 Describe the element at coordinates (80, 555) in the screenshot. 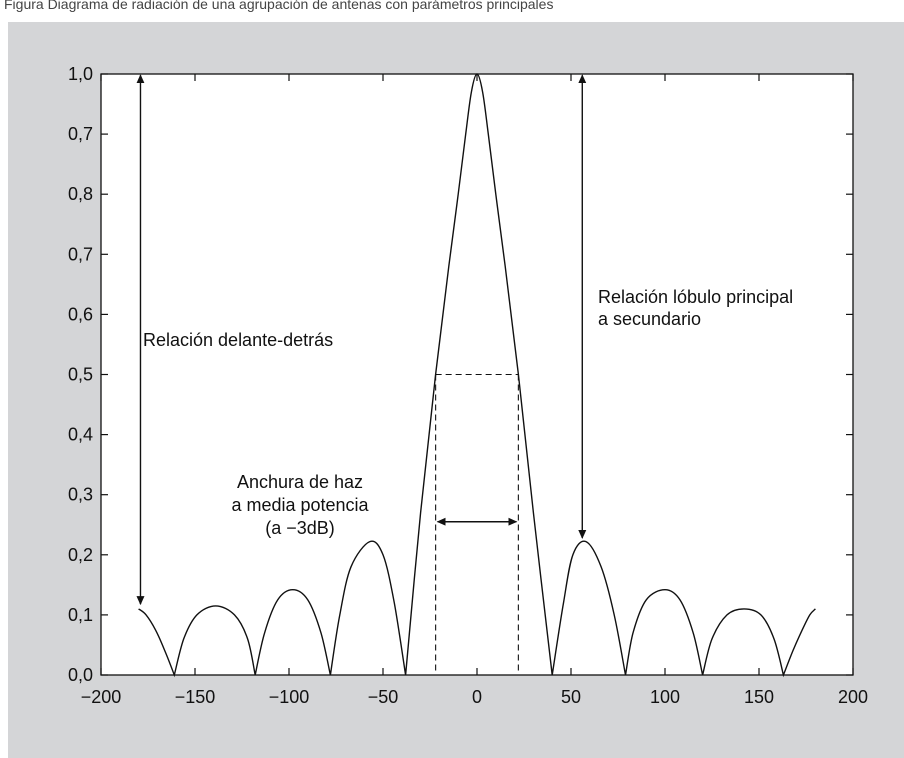

I see `y-tick-label: 0,2` at that location.